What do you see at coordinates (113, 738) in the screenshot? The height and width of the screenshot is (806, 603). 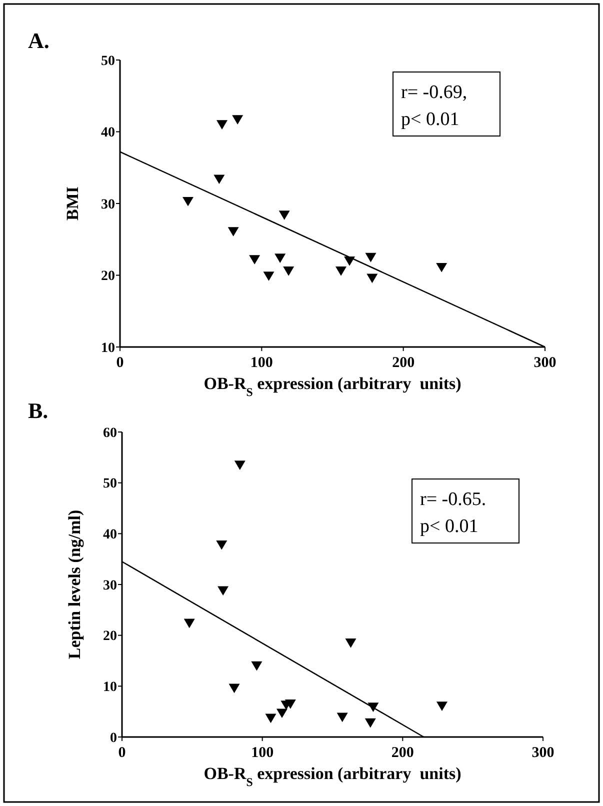 I see `y-tick-label: 0` at bounding box center [113, 738].